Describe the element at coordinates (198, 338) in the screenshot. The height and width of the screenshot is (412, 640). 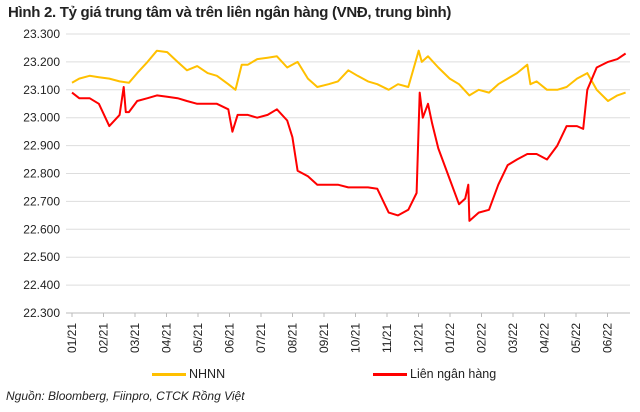
I see `x-tick-label: 05/21` at that location.